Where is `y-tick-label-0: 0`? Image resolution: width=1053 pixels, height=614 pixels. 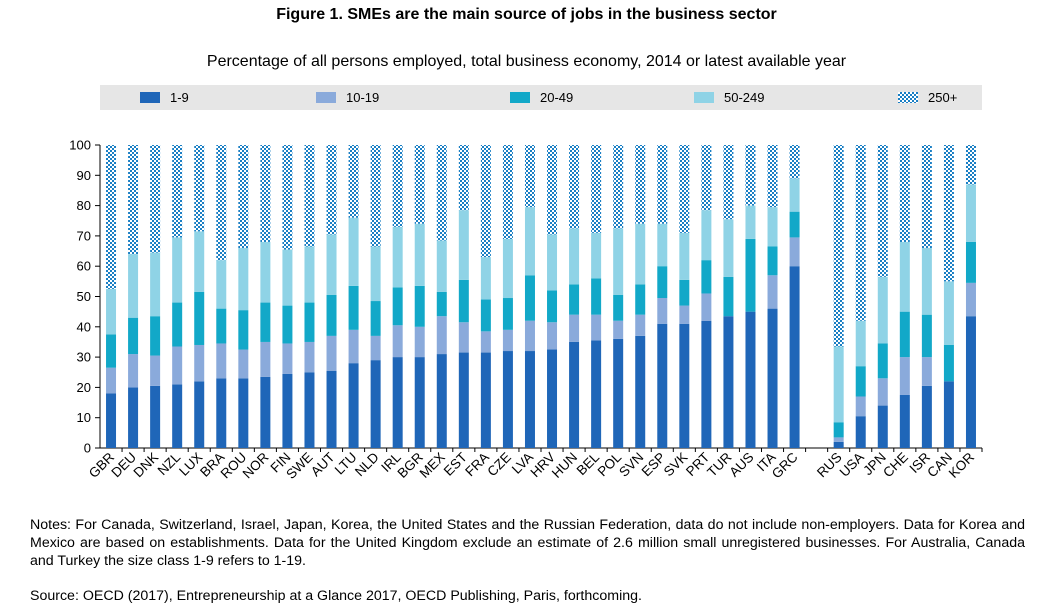 y-tick-label-0: 0 is located at coordinates (87, 448).